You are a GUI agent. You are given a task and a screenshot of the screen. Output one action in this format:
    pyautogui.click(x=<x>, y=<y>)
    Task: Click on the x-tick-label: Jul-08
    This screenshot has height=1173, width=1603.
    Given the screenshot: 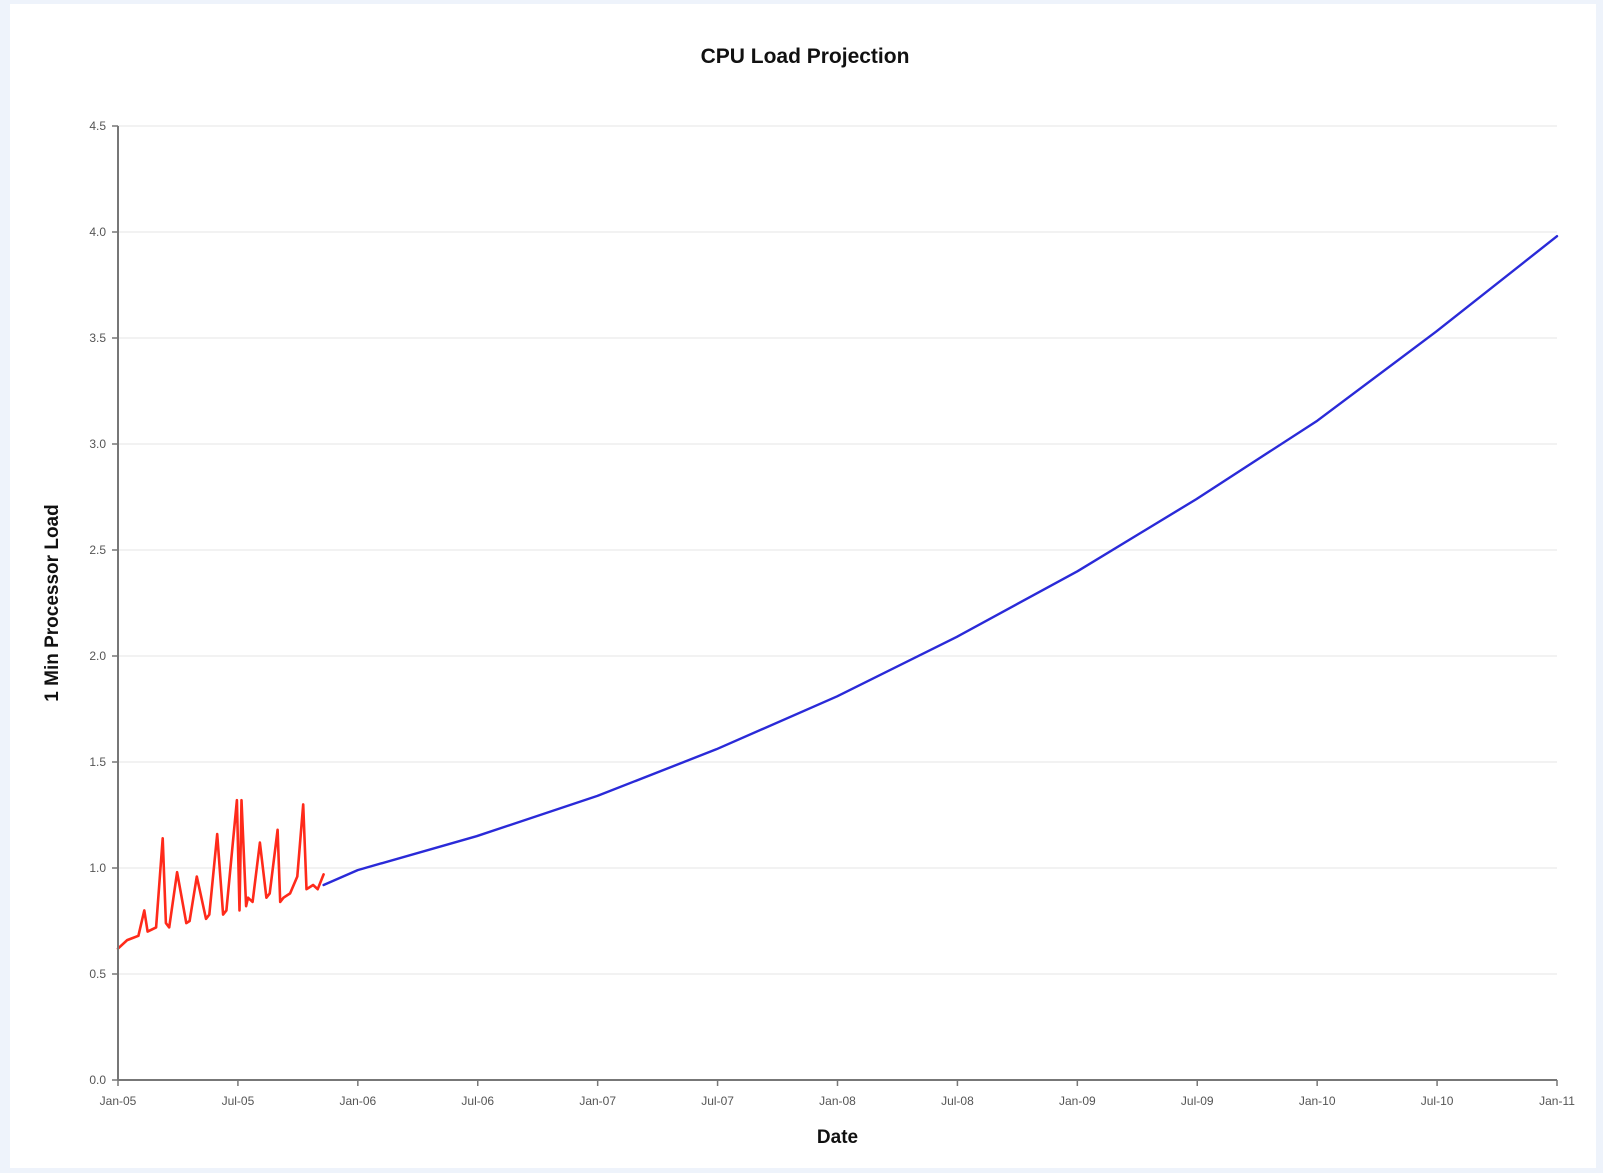 What is the action you would take?
    pyautogui.click(x=957, y=1101)
    